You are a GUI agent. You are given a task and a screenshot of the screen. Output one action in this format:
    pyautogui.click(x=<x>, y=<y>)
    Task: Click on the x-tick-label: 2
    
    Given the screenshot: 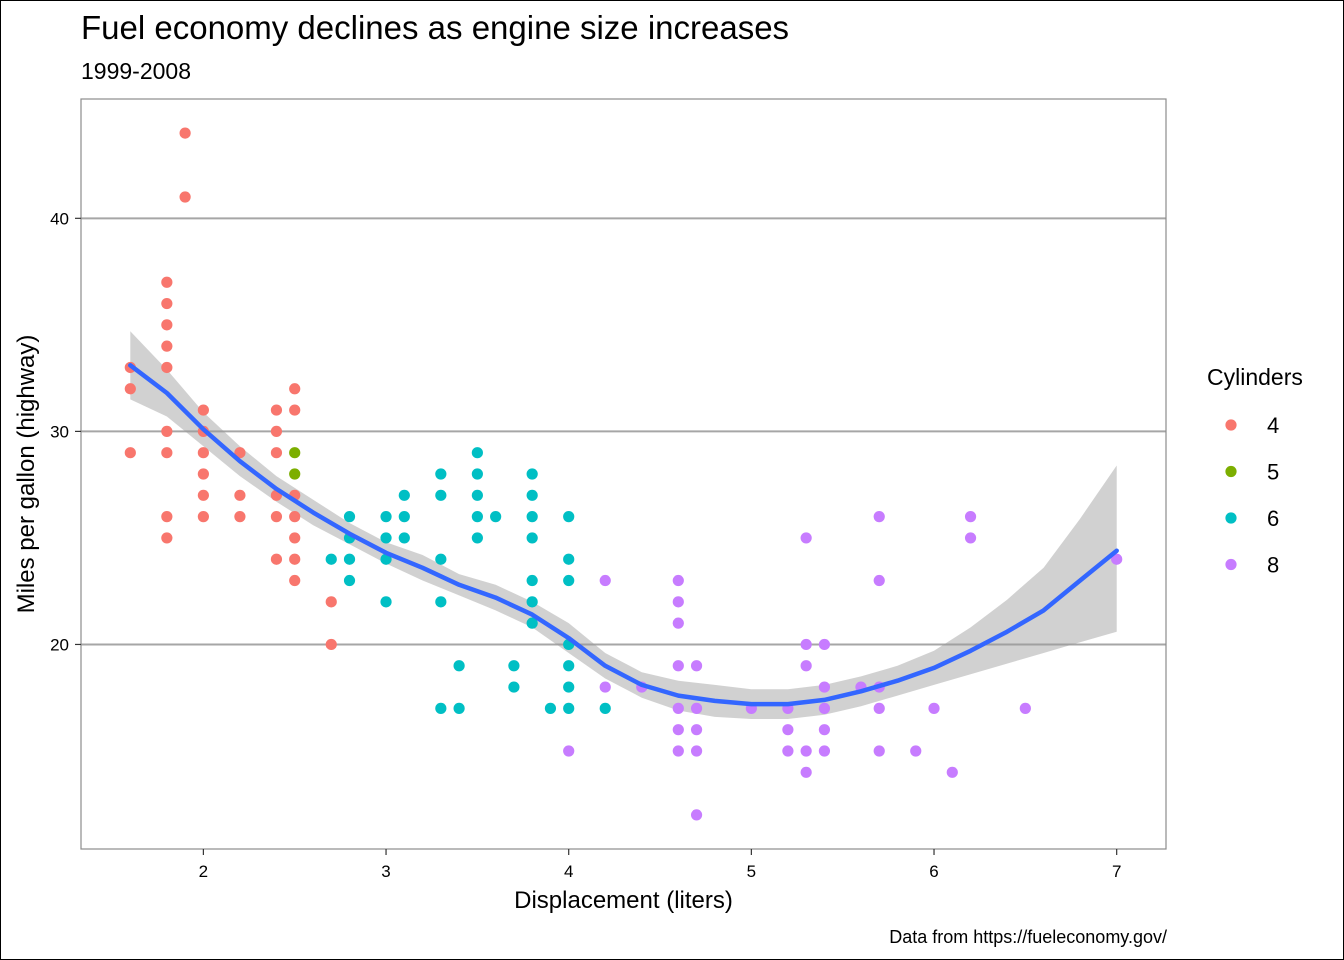 What is the action you would take?
    pyautogui.click(x=203, y=871)
    